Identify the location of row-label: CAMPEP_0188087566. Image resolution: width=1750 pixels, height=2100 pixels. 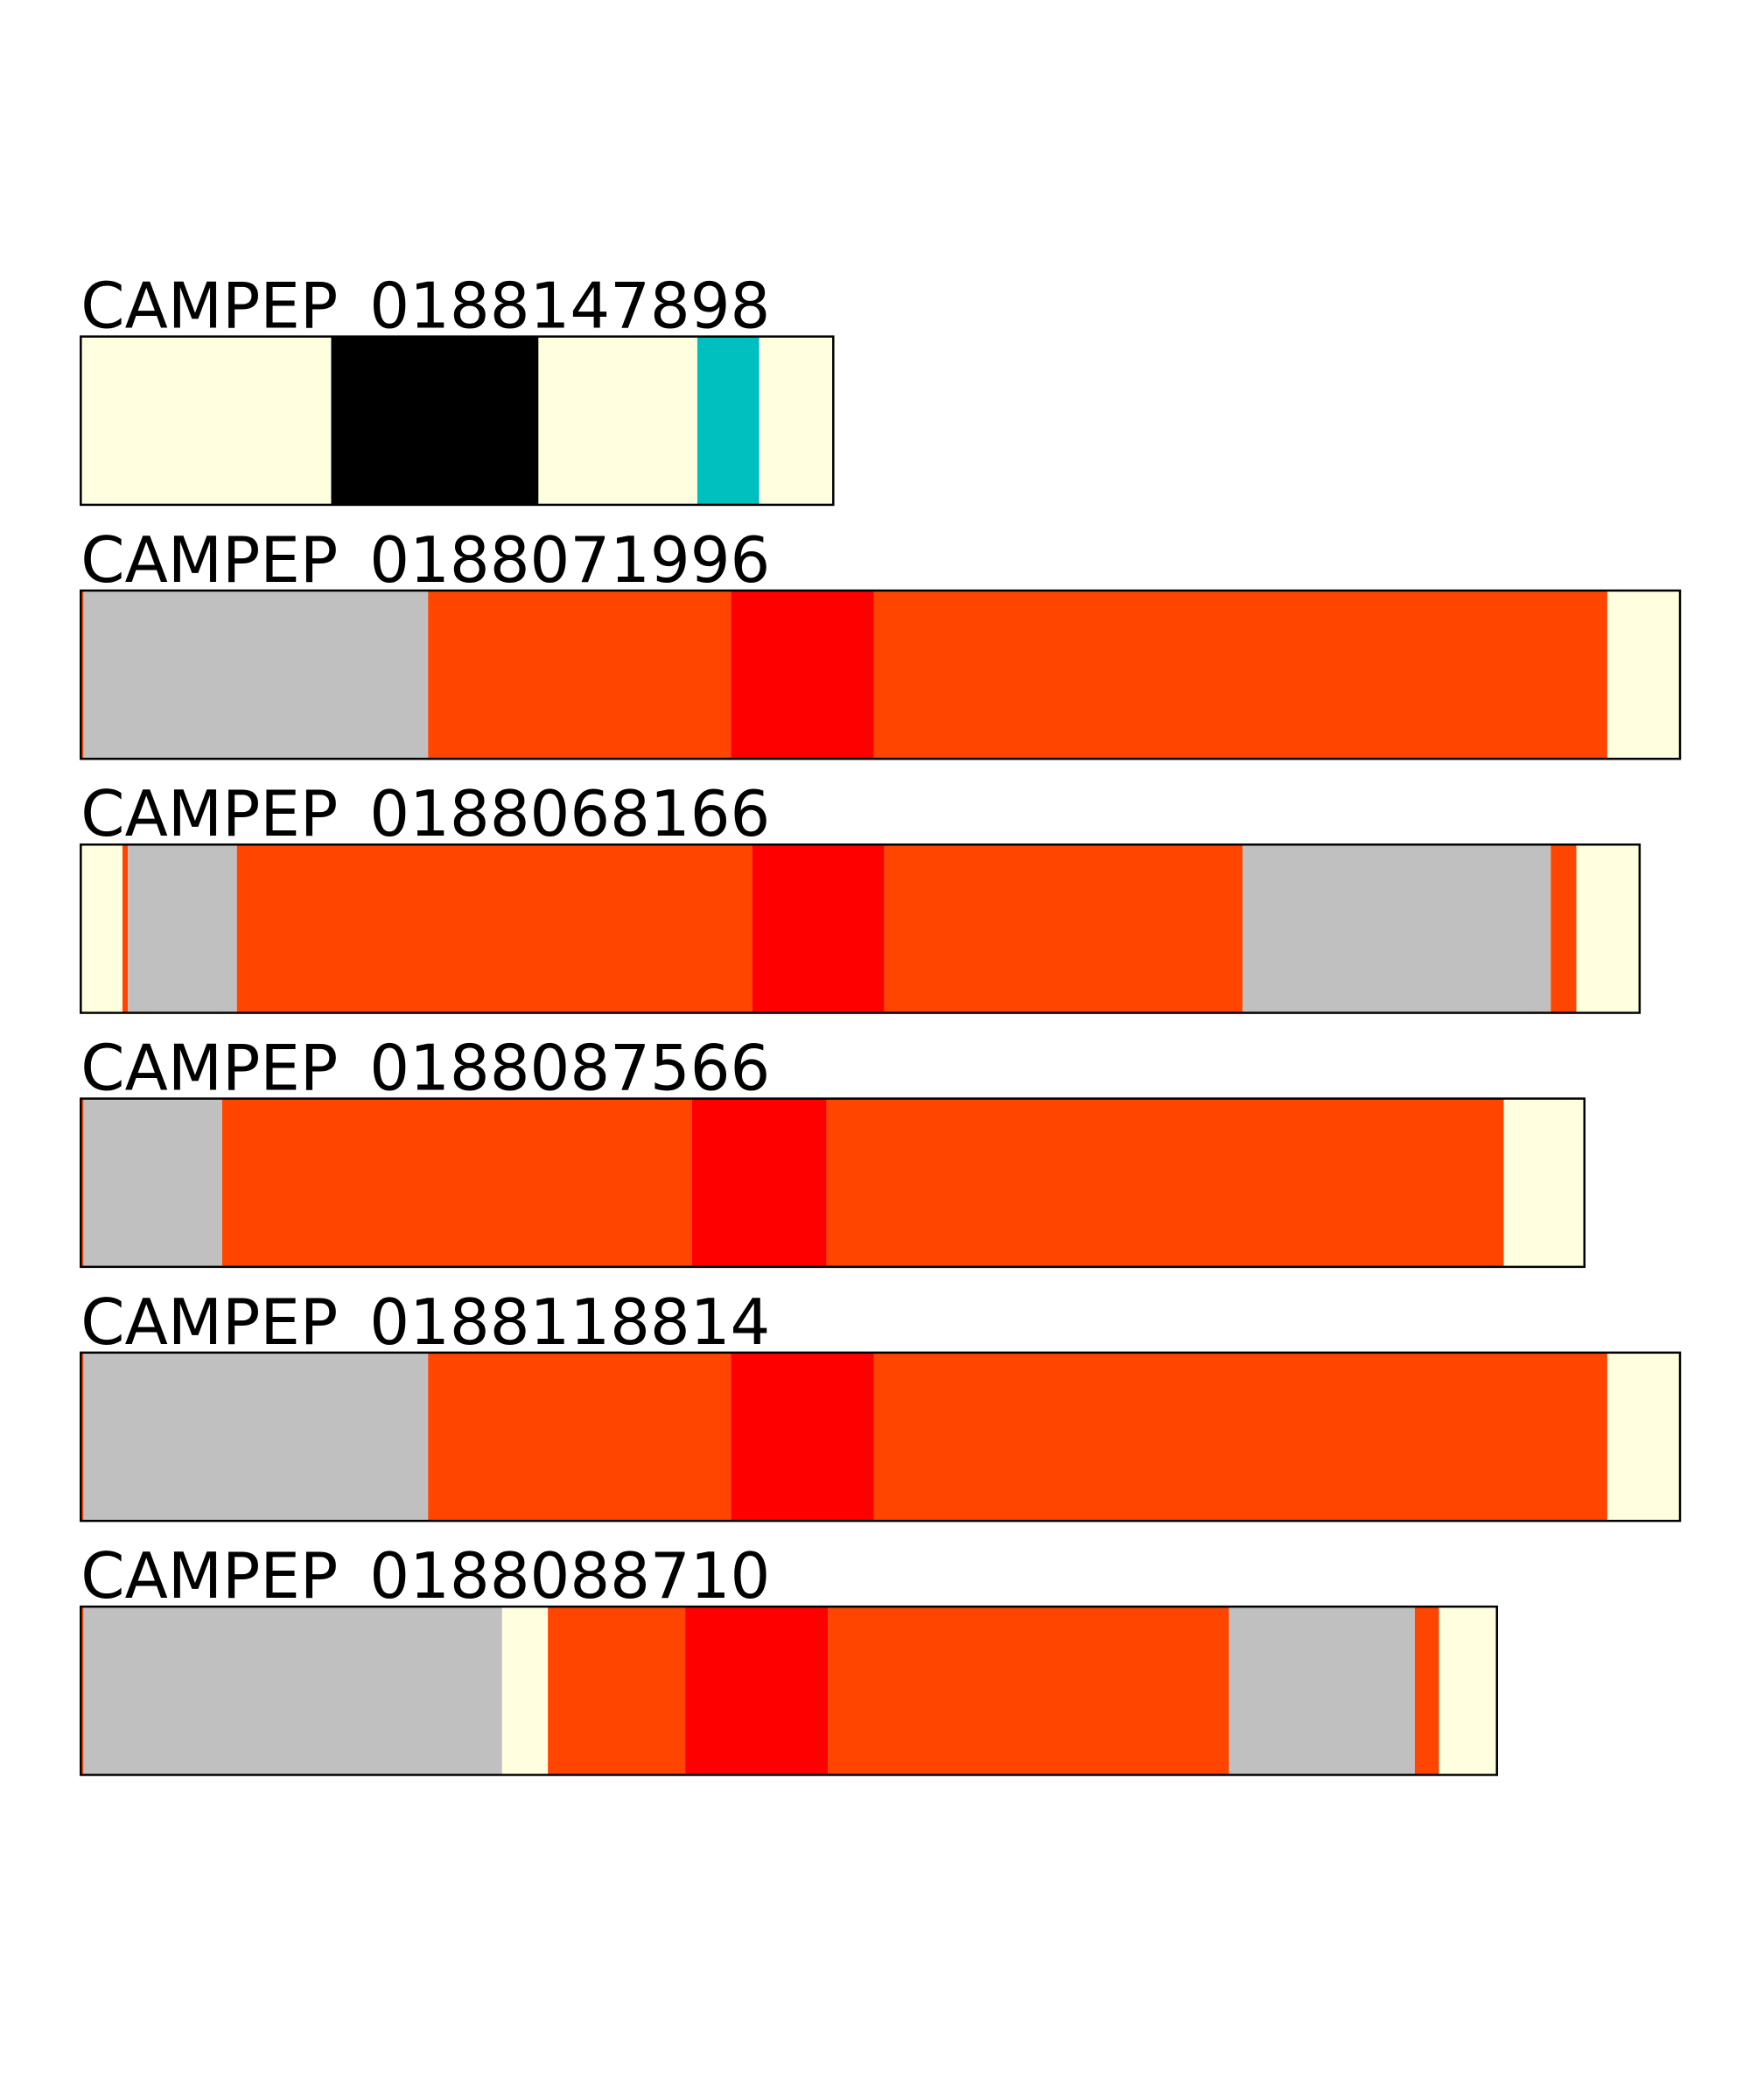
(425, 1068).